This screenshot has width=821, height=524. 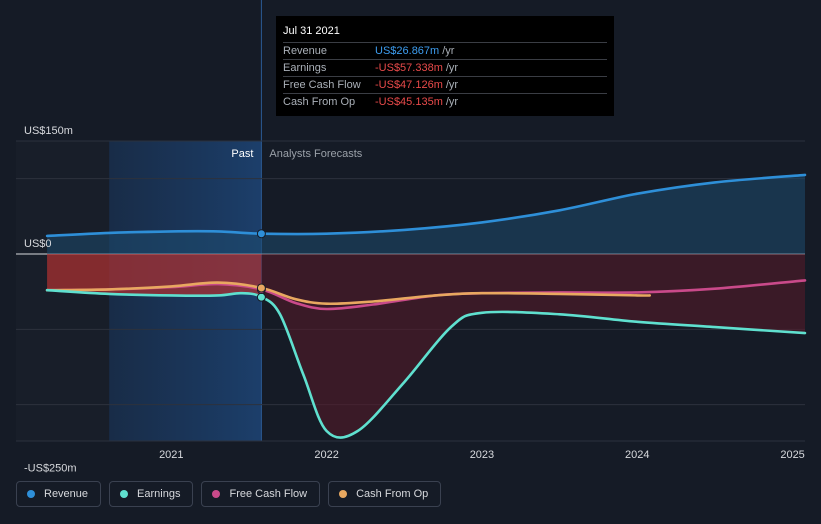 I want to click on legend-label: Cash From Op, so click(x=392, y=494).